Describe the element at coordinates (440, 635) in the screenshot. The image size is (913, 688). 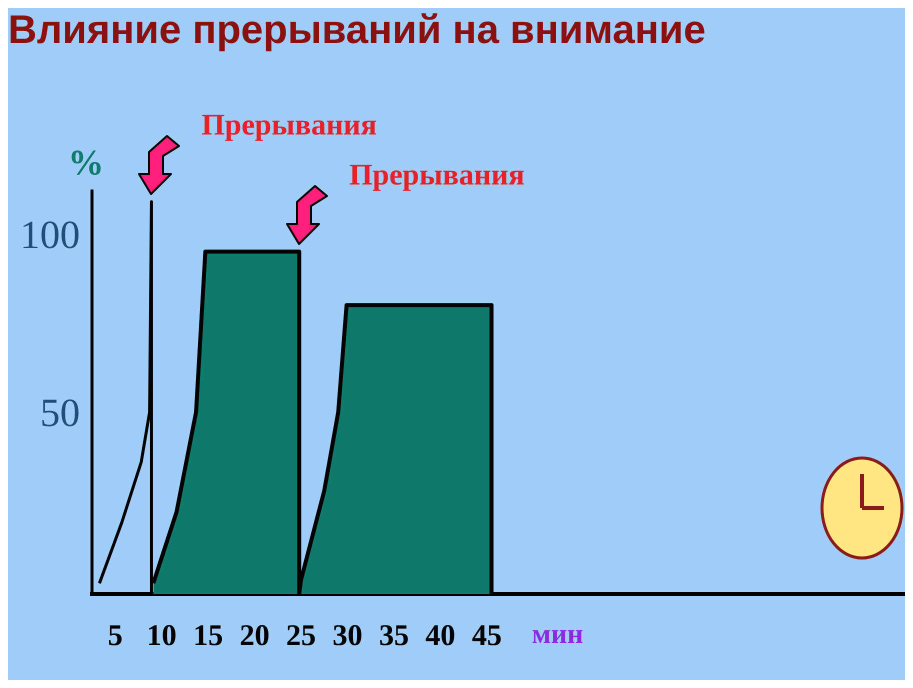
I see `x-tick-label: 40` at that location.